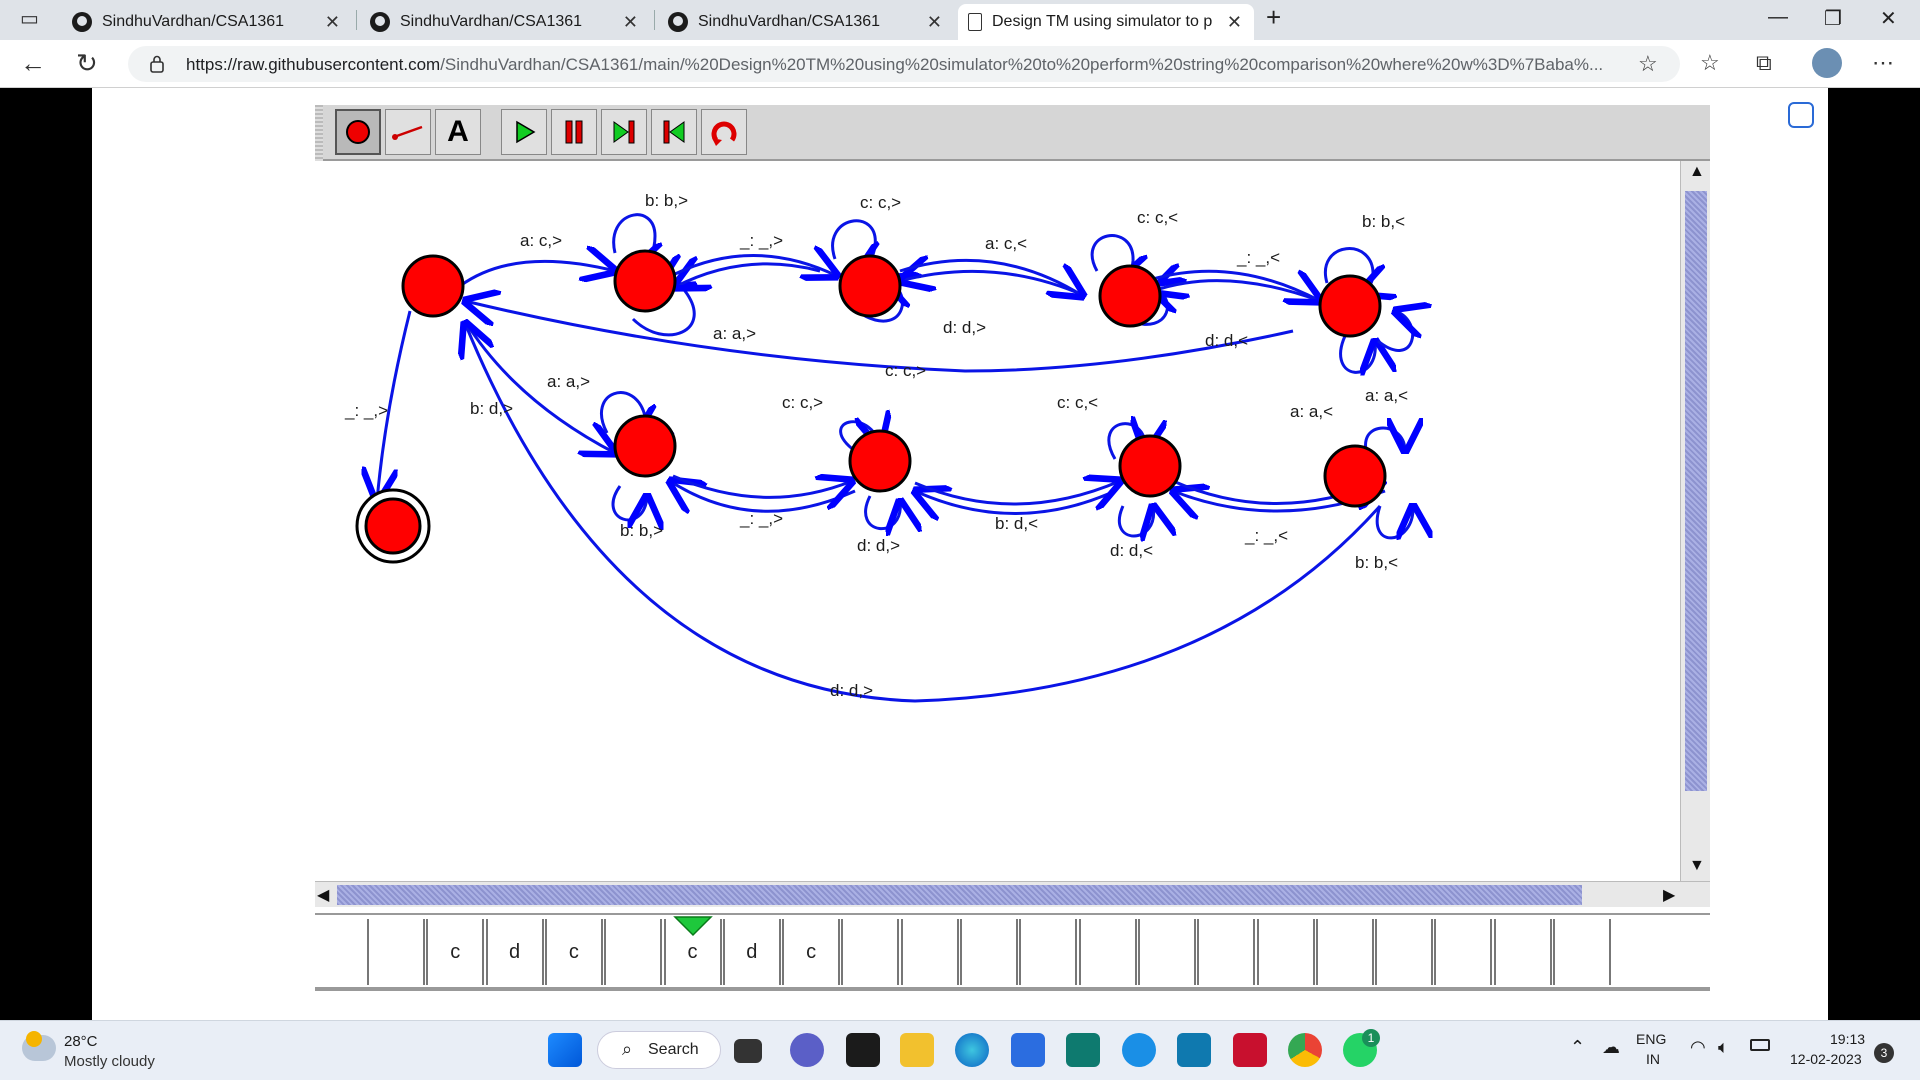 The image size is (1920, 1080). Describe the element at coordinates (993, 284) in the screenshot. I see `edge-q3-q2` at that location.